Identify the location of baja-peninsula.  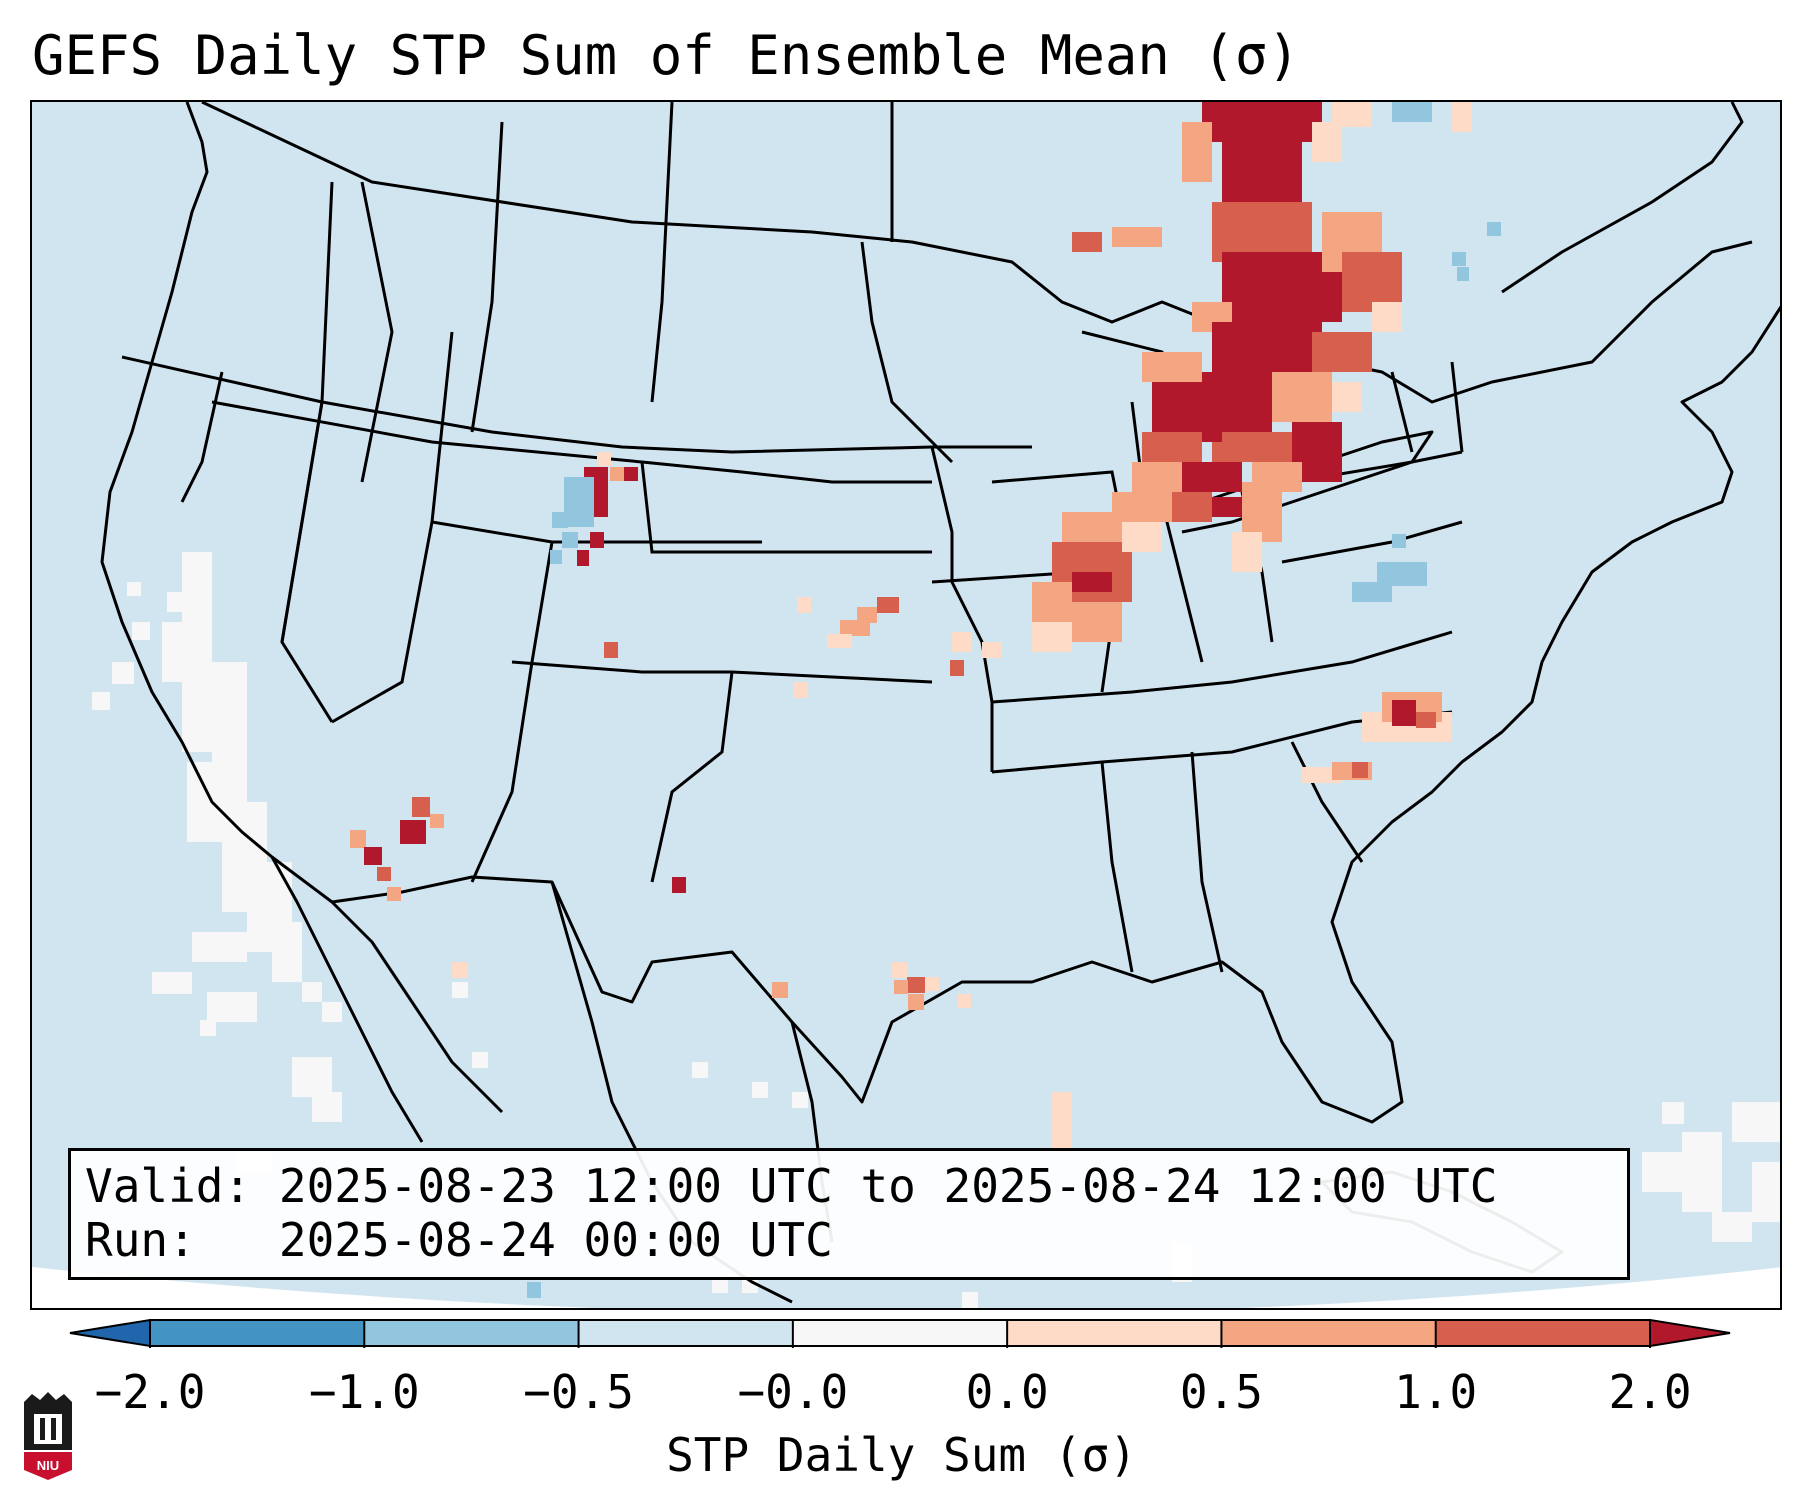
(387, 999).